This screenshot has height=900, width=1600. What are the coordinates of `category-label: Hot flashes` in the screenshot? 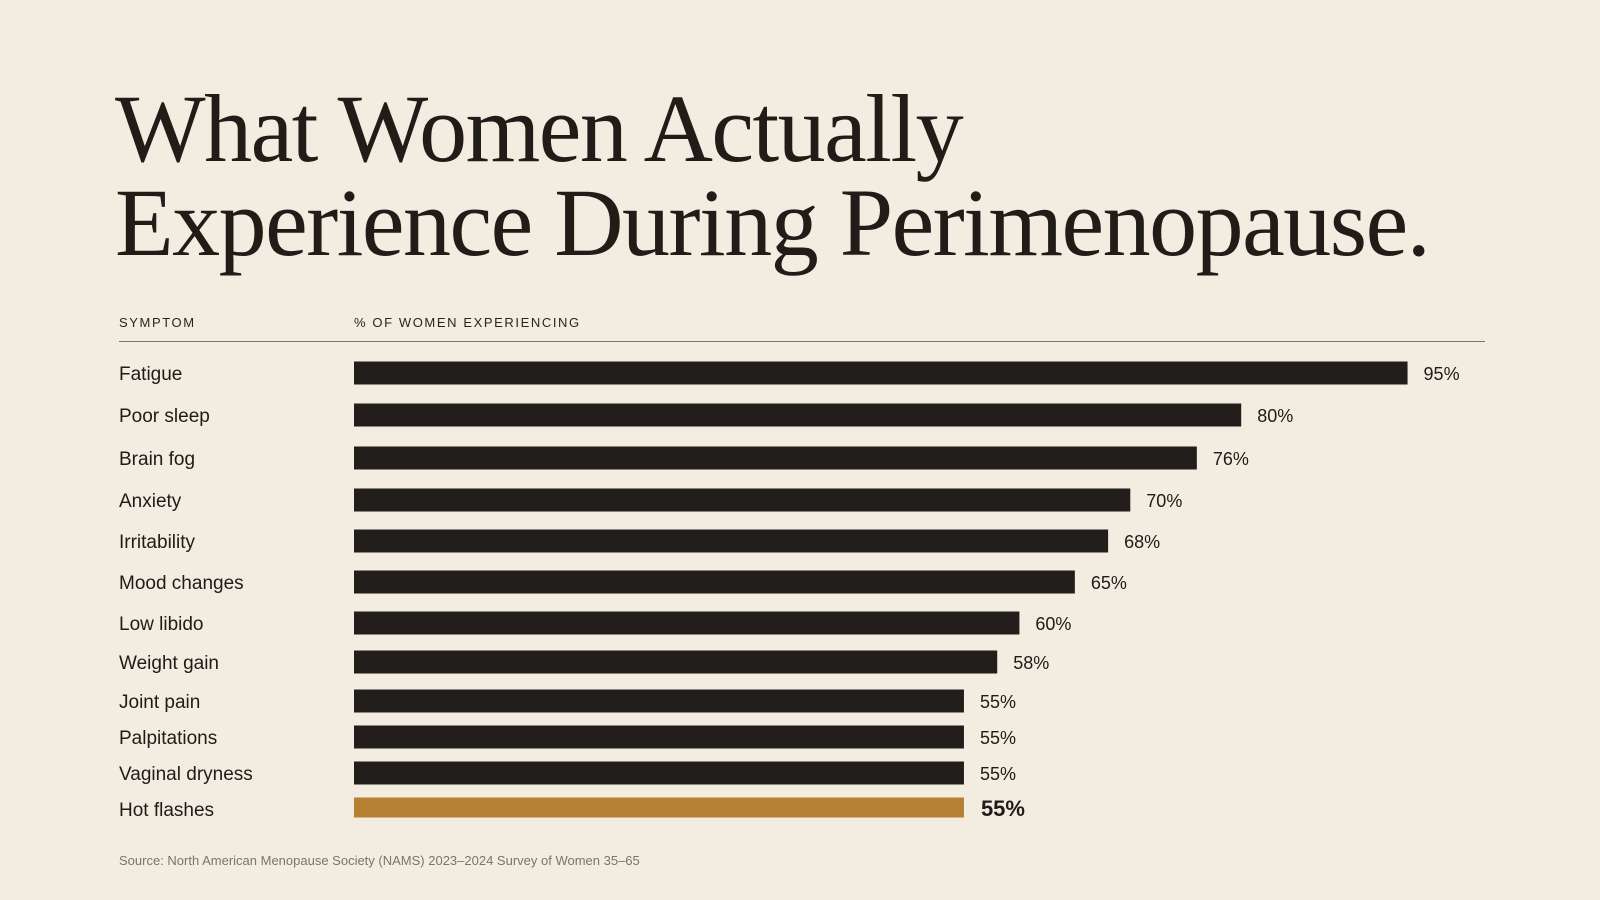 It's located at (166, 810).